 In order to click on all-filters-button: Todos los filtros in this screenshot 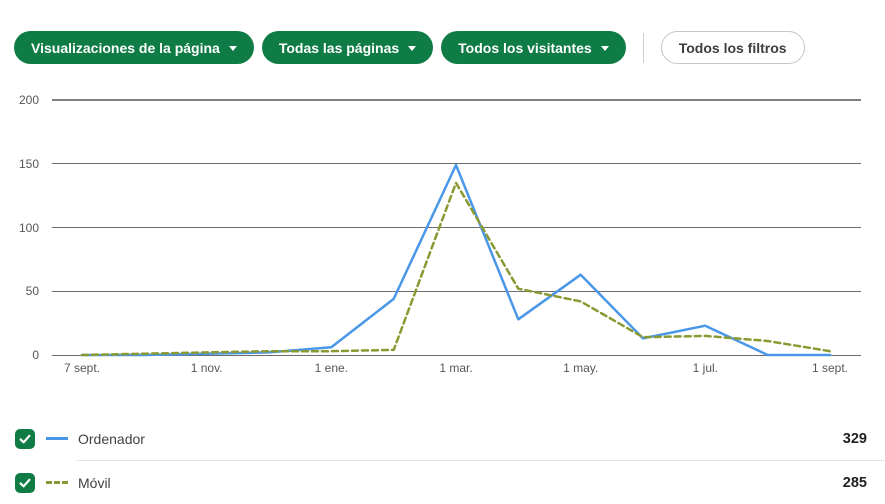, I will do `click(732, 47)`.